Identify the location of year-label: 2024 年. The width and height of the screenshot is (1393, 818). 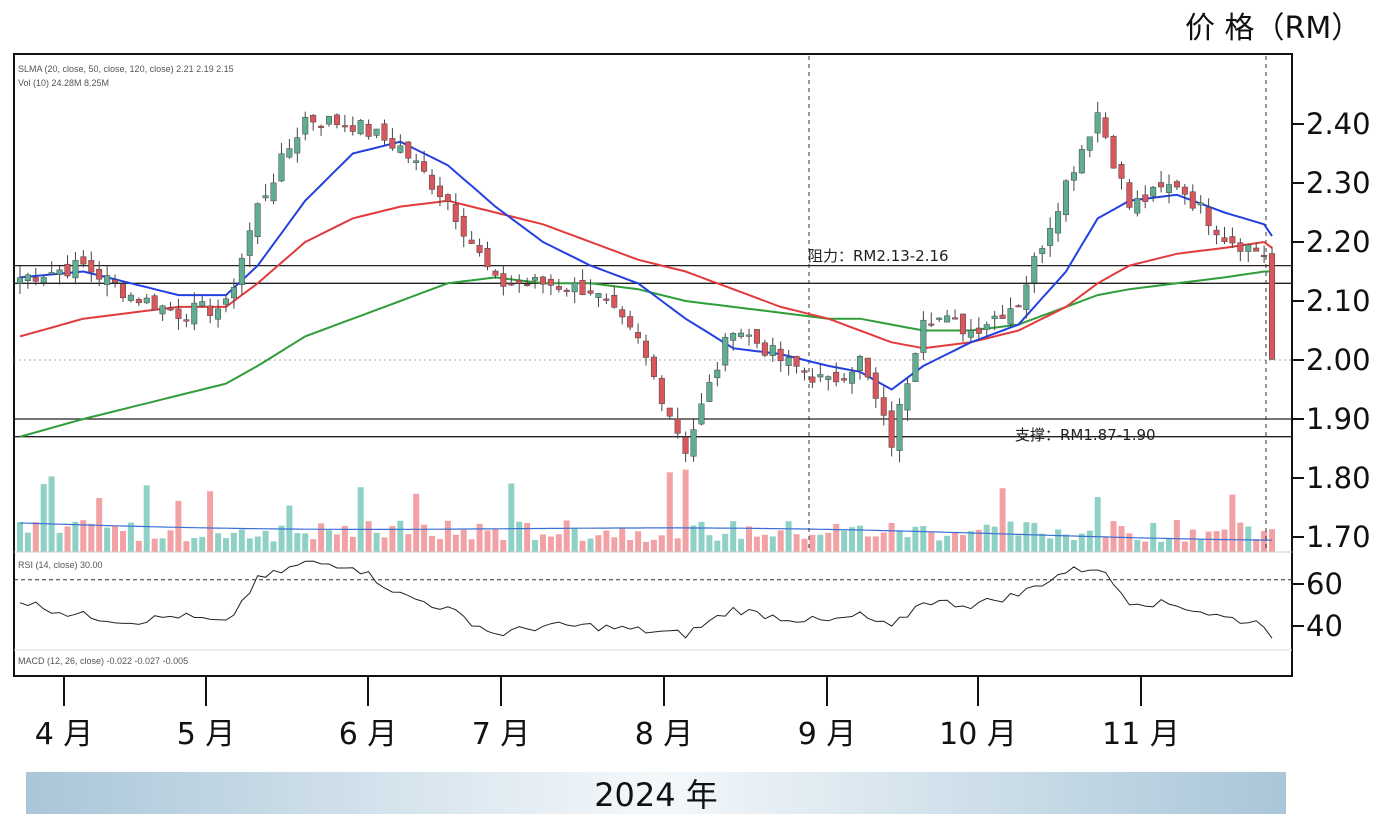
(656, 795).